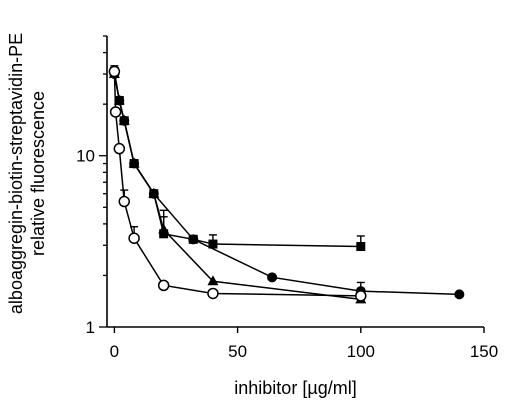 The height and width of the screenshot is (407, 520). Describe the element at coordinates (114, 351) in the screenshot. I see `x-tick-label: 0` at that location.